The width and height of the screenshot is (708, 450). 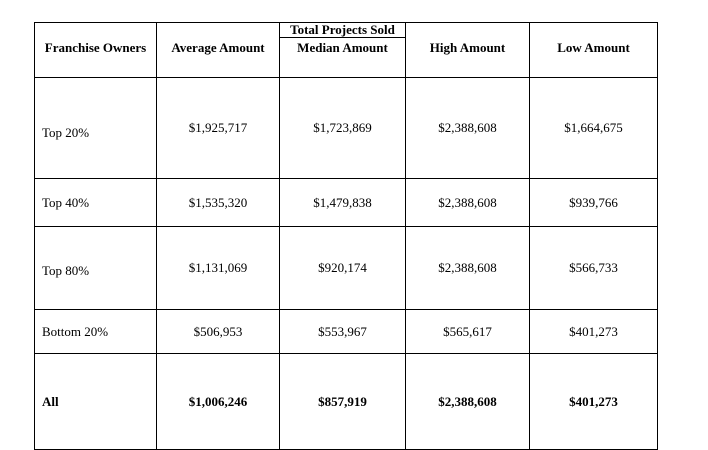 What do you see at coordinates (342, 202) in the screenshot?
I see `median-amount-cell: $1,479,838` at bounding box center [342, 202].